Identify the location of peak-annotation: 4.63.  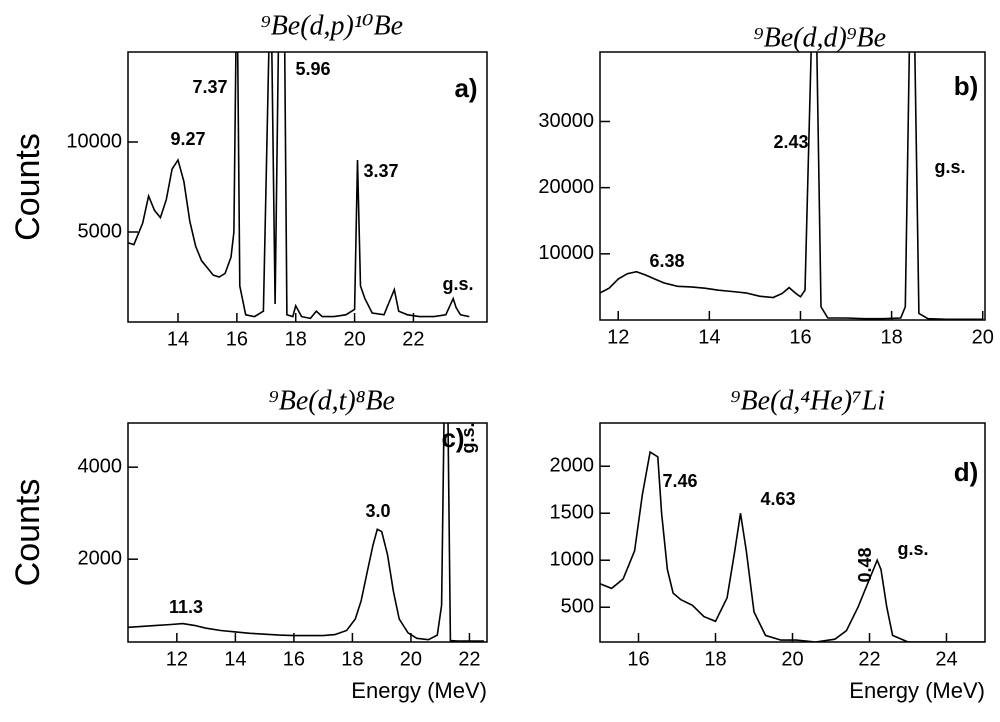
(777, 499).